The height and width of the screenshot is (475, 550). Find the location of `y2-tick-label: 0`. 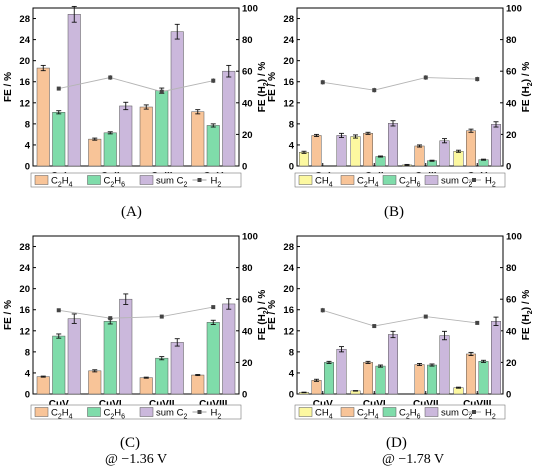

y2-tick-label: 0 is located at coordinates (508, 395).